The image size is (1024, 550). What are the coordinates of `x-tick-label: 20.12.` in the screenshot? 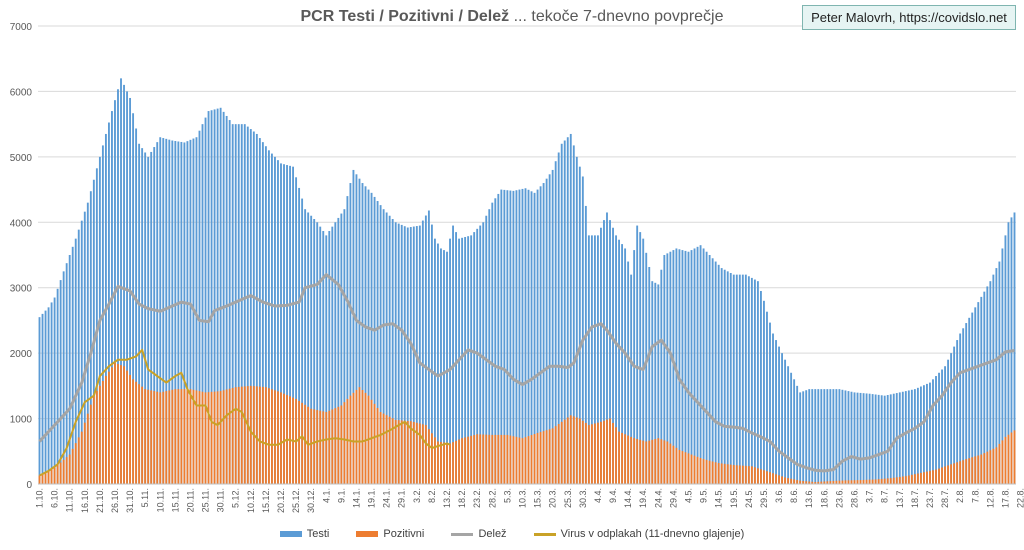 It's located at (281, 500).